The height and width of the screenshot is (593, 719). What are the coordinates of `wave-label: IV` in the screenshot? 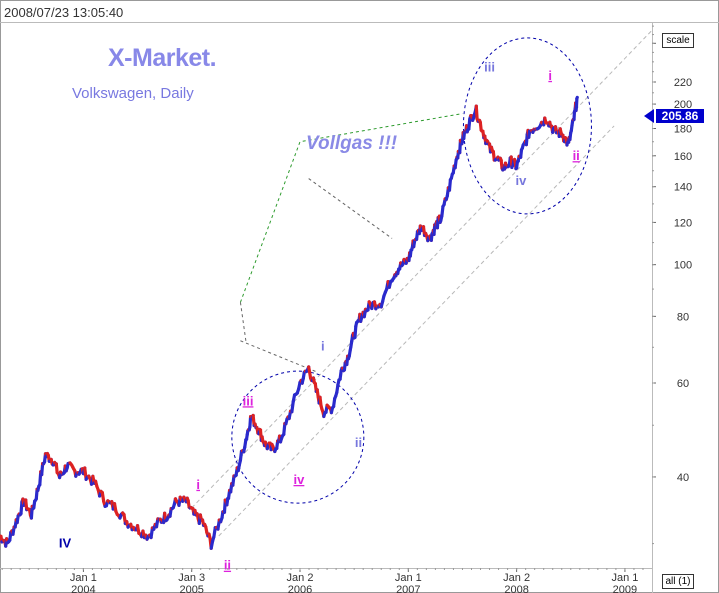 It's located at (65, 542).